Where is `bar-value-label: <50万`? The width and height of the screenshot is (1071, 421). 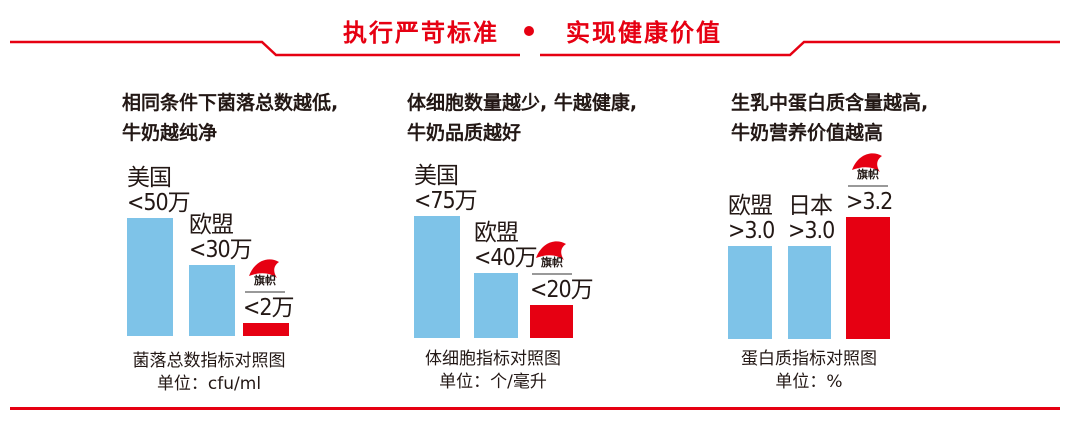 bar-value-label: <50万 is located at coordinates (159, 203).